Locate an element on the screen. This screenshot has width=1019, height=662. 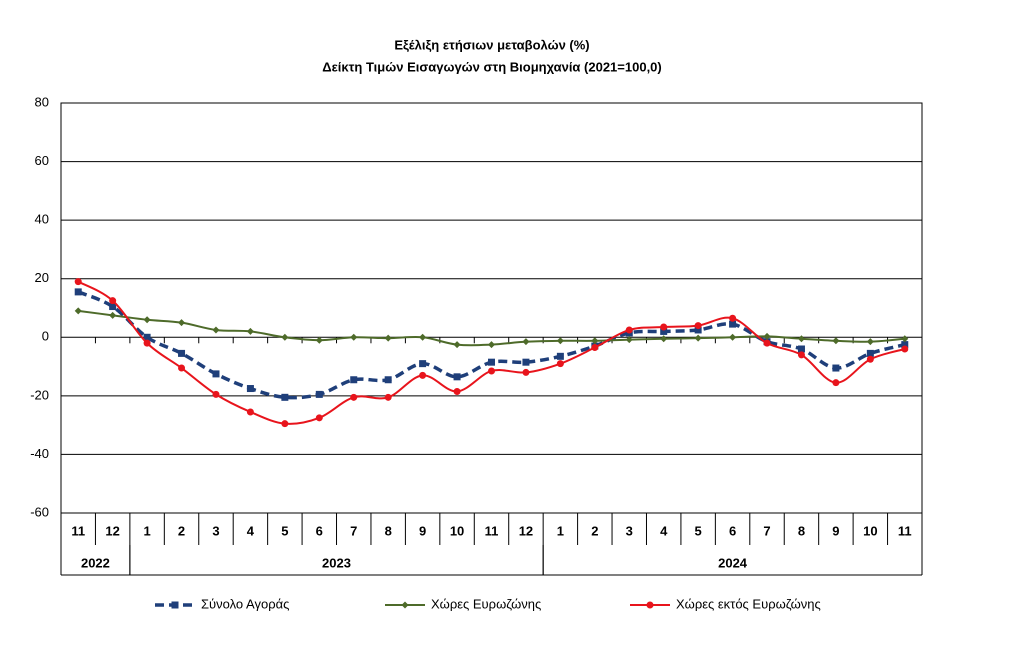
year-label: 2022 is located at coordinates (95, 562).